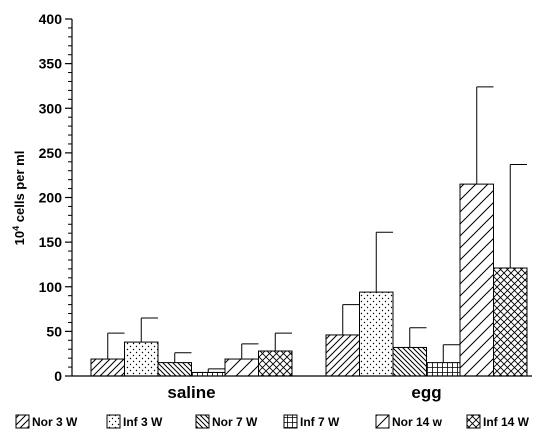  What do you see at coordinates (51, 287) in the screenshot?
I see `y-tick-label: 100` at bounding box center [51, 287].